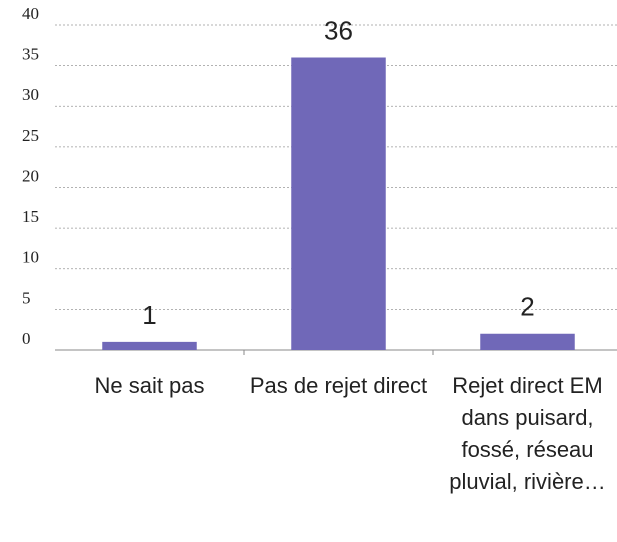 Image resolution: width=617 pixels, height=542 pixels. What do you see at coordinates (527, 307) in the screenshot?
I see `data-label: 2` at bounding box center [527, 307].